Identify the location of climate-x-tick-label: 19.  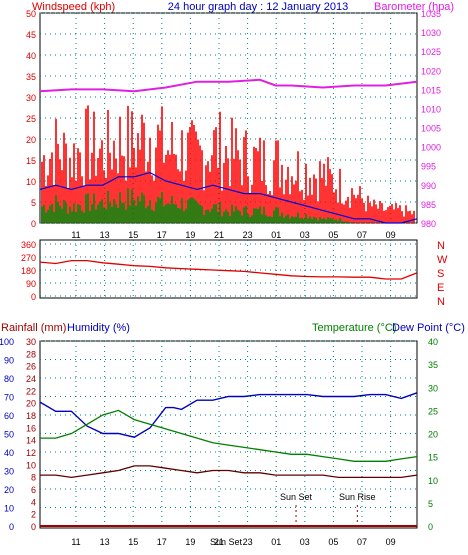
(190, 542).